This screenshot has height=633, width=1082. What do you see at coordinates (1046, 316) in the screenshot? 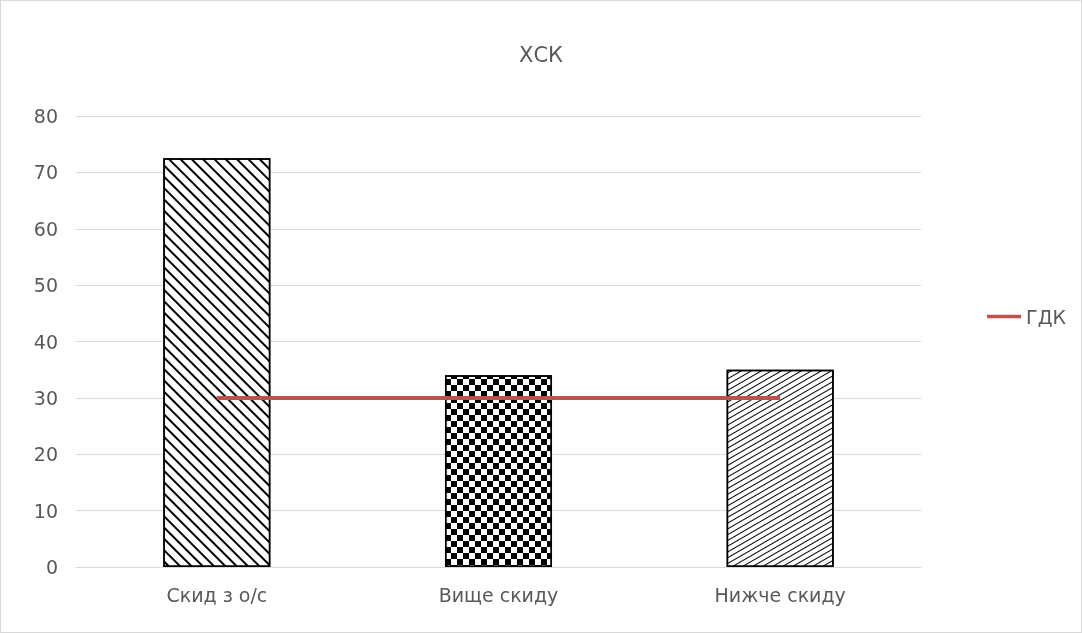
I see `legend-label: ГДК` at bounding box center [1046, 316].